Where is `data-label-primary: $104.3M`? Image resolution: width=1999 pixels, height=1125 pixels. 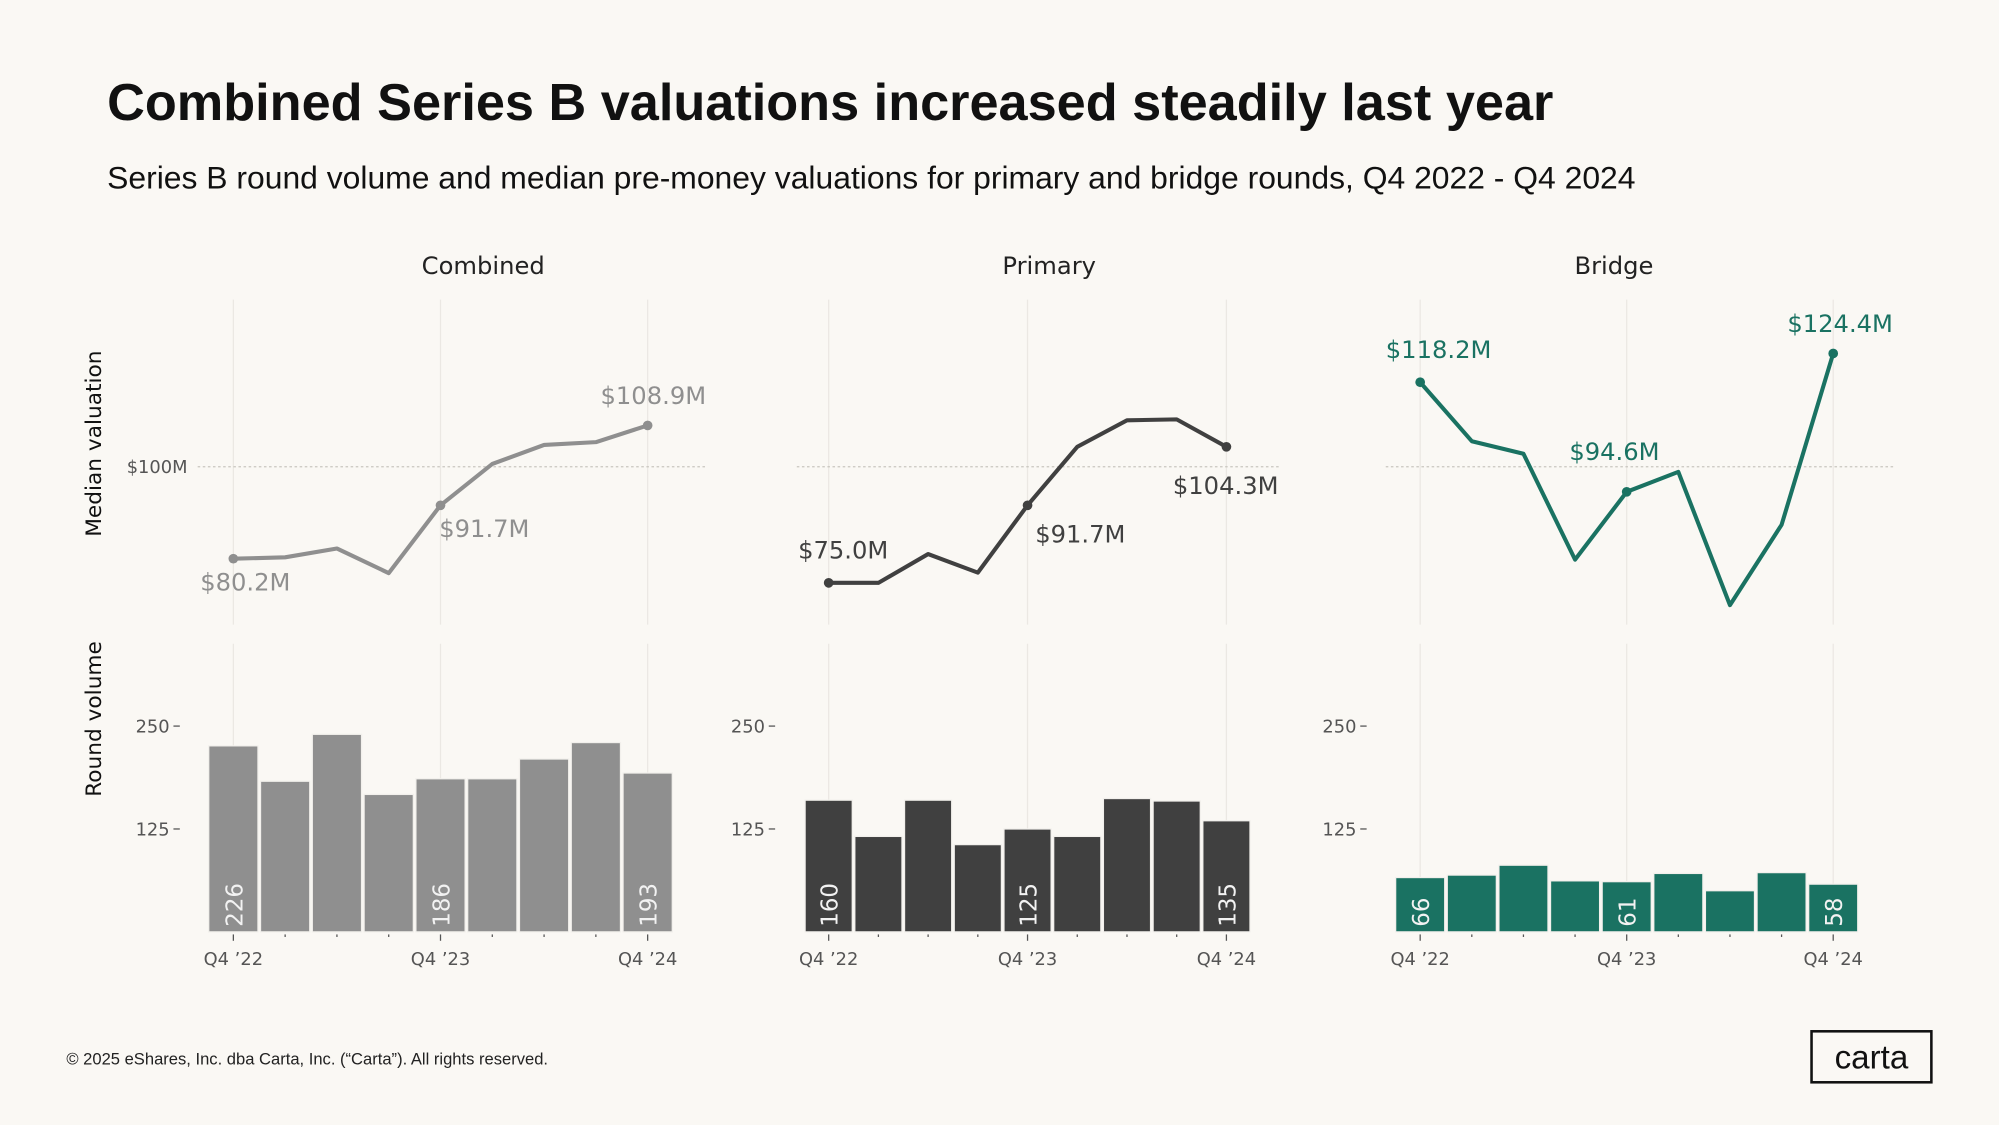
data-label-primary: $104.3M is located at coordinates (1226, 486).